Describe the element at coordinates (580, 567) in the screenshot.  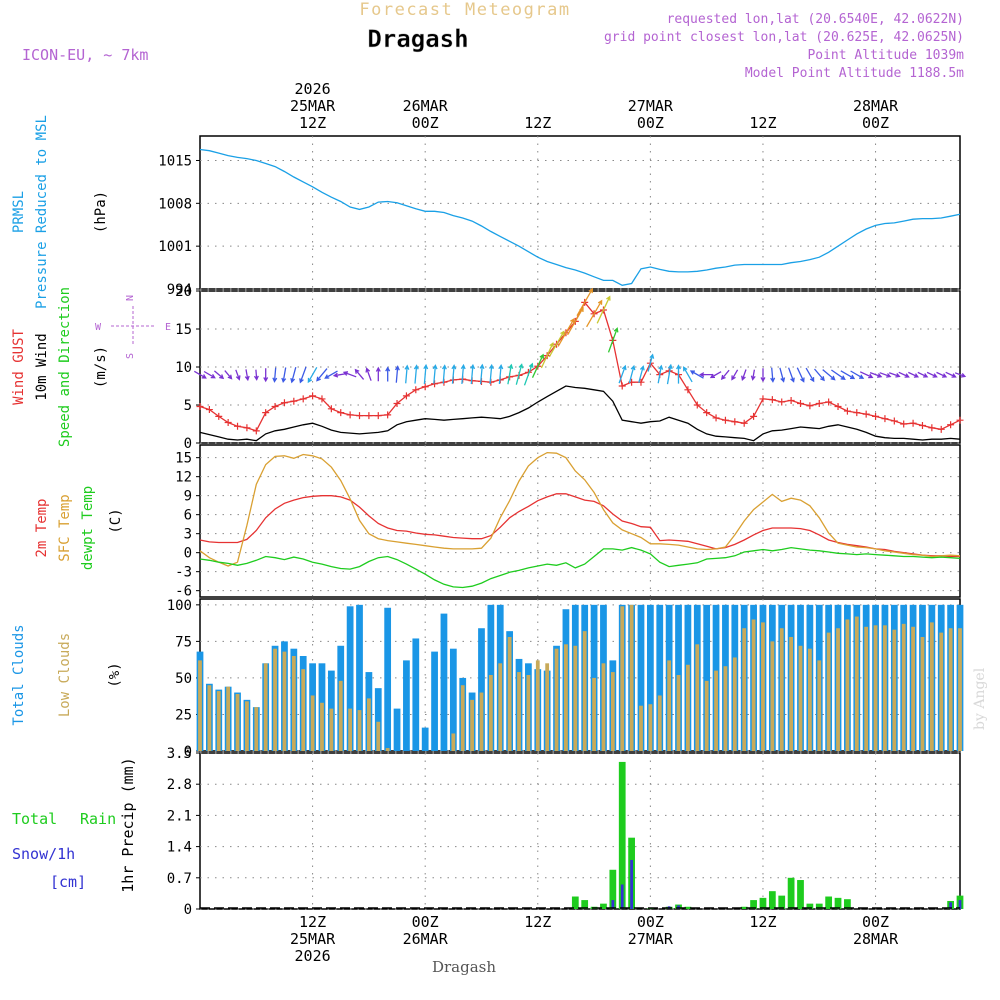
I see `series-dewpt-temp` at that location.